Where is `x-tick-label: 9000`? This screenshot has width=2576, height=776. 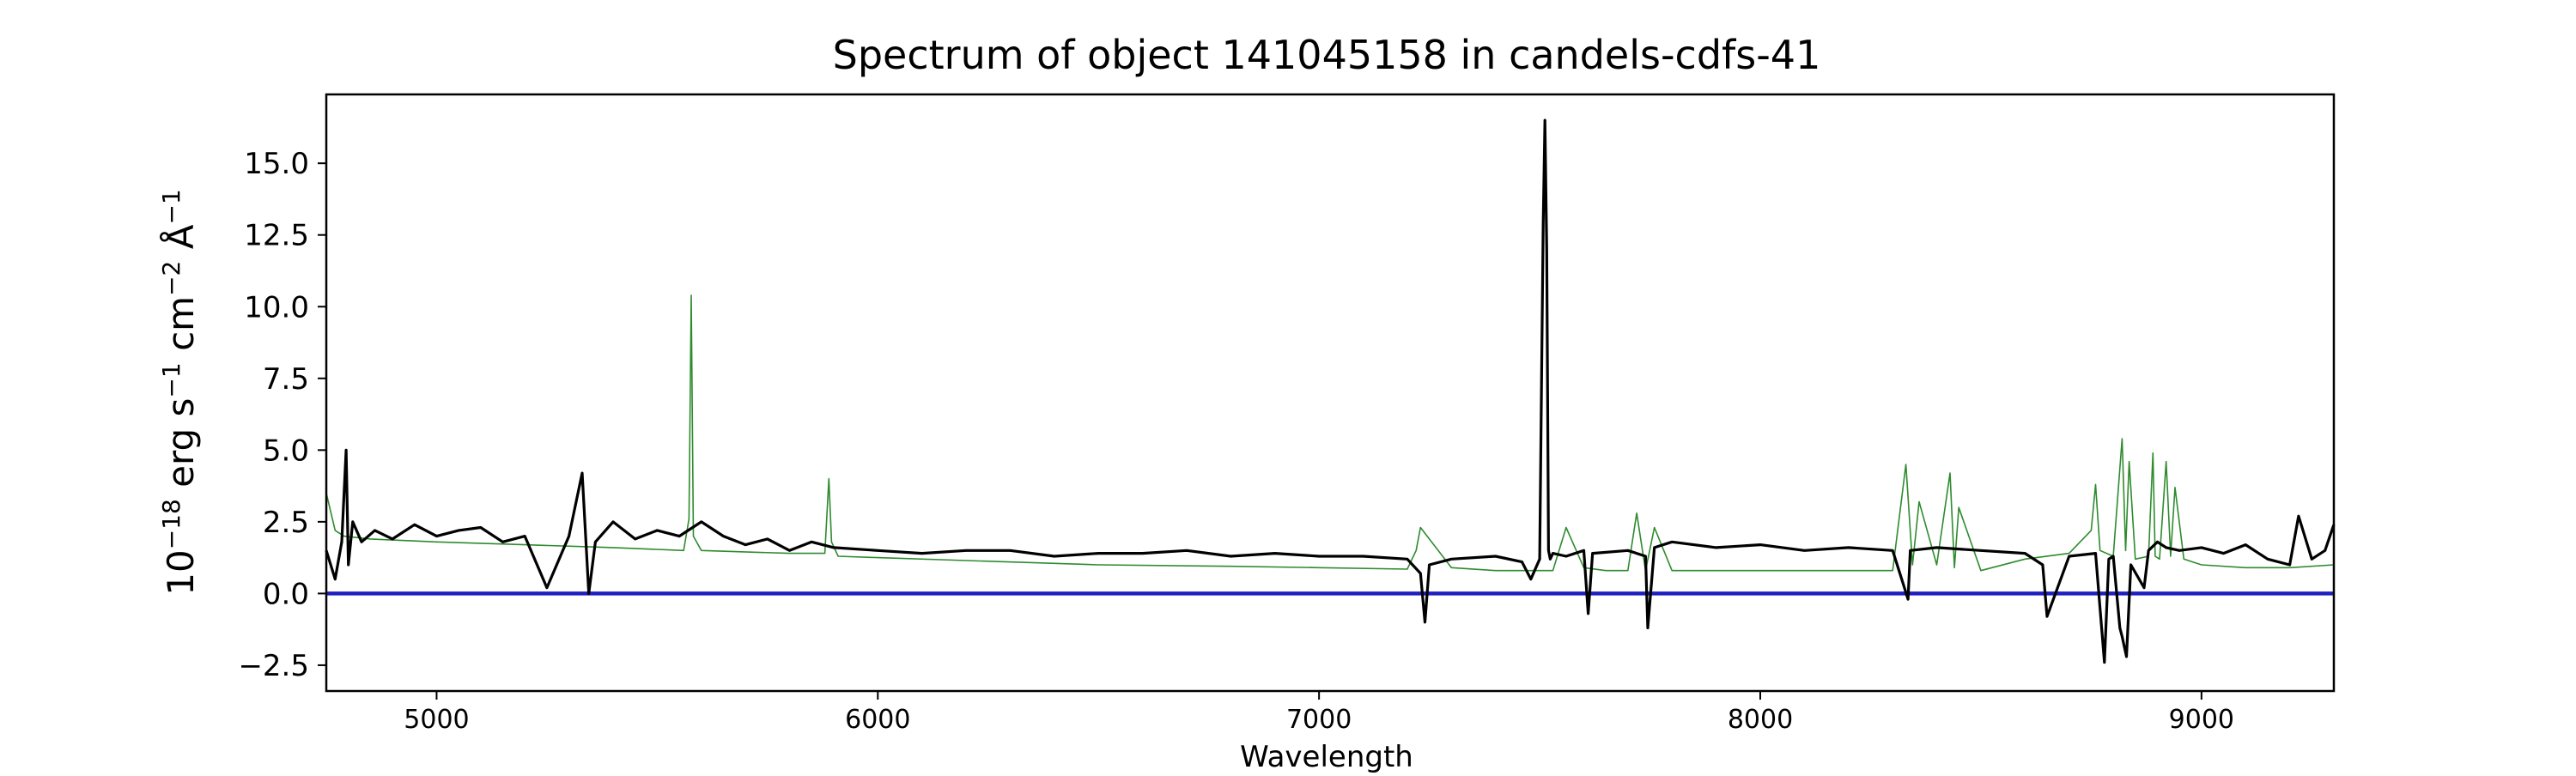
x-tick-label: 9000 is located at coordinates (2201, 720).